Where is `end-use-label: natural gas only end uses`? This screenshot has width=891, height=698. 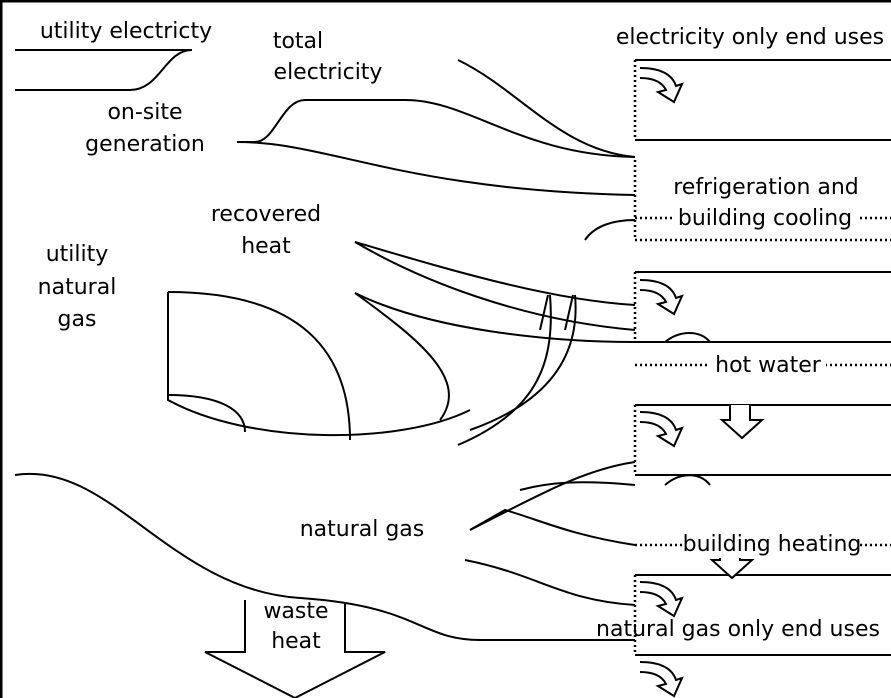
end-use-label: natural gas only end uses is located at coordinates (738, 629).